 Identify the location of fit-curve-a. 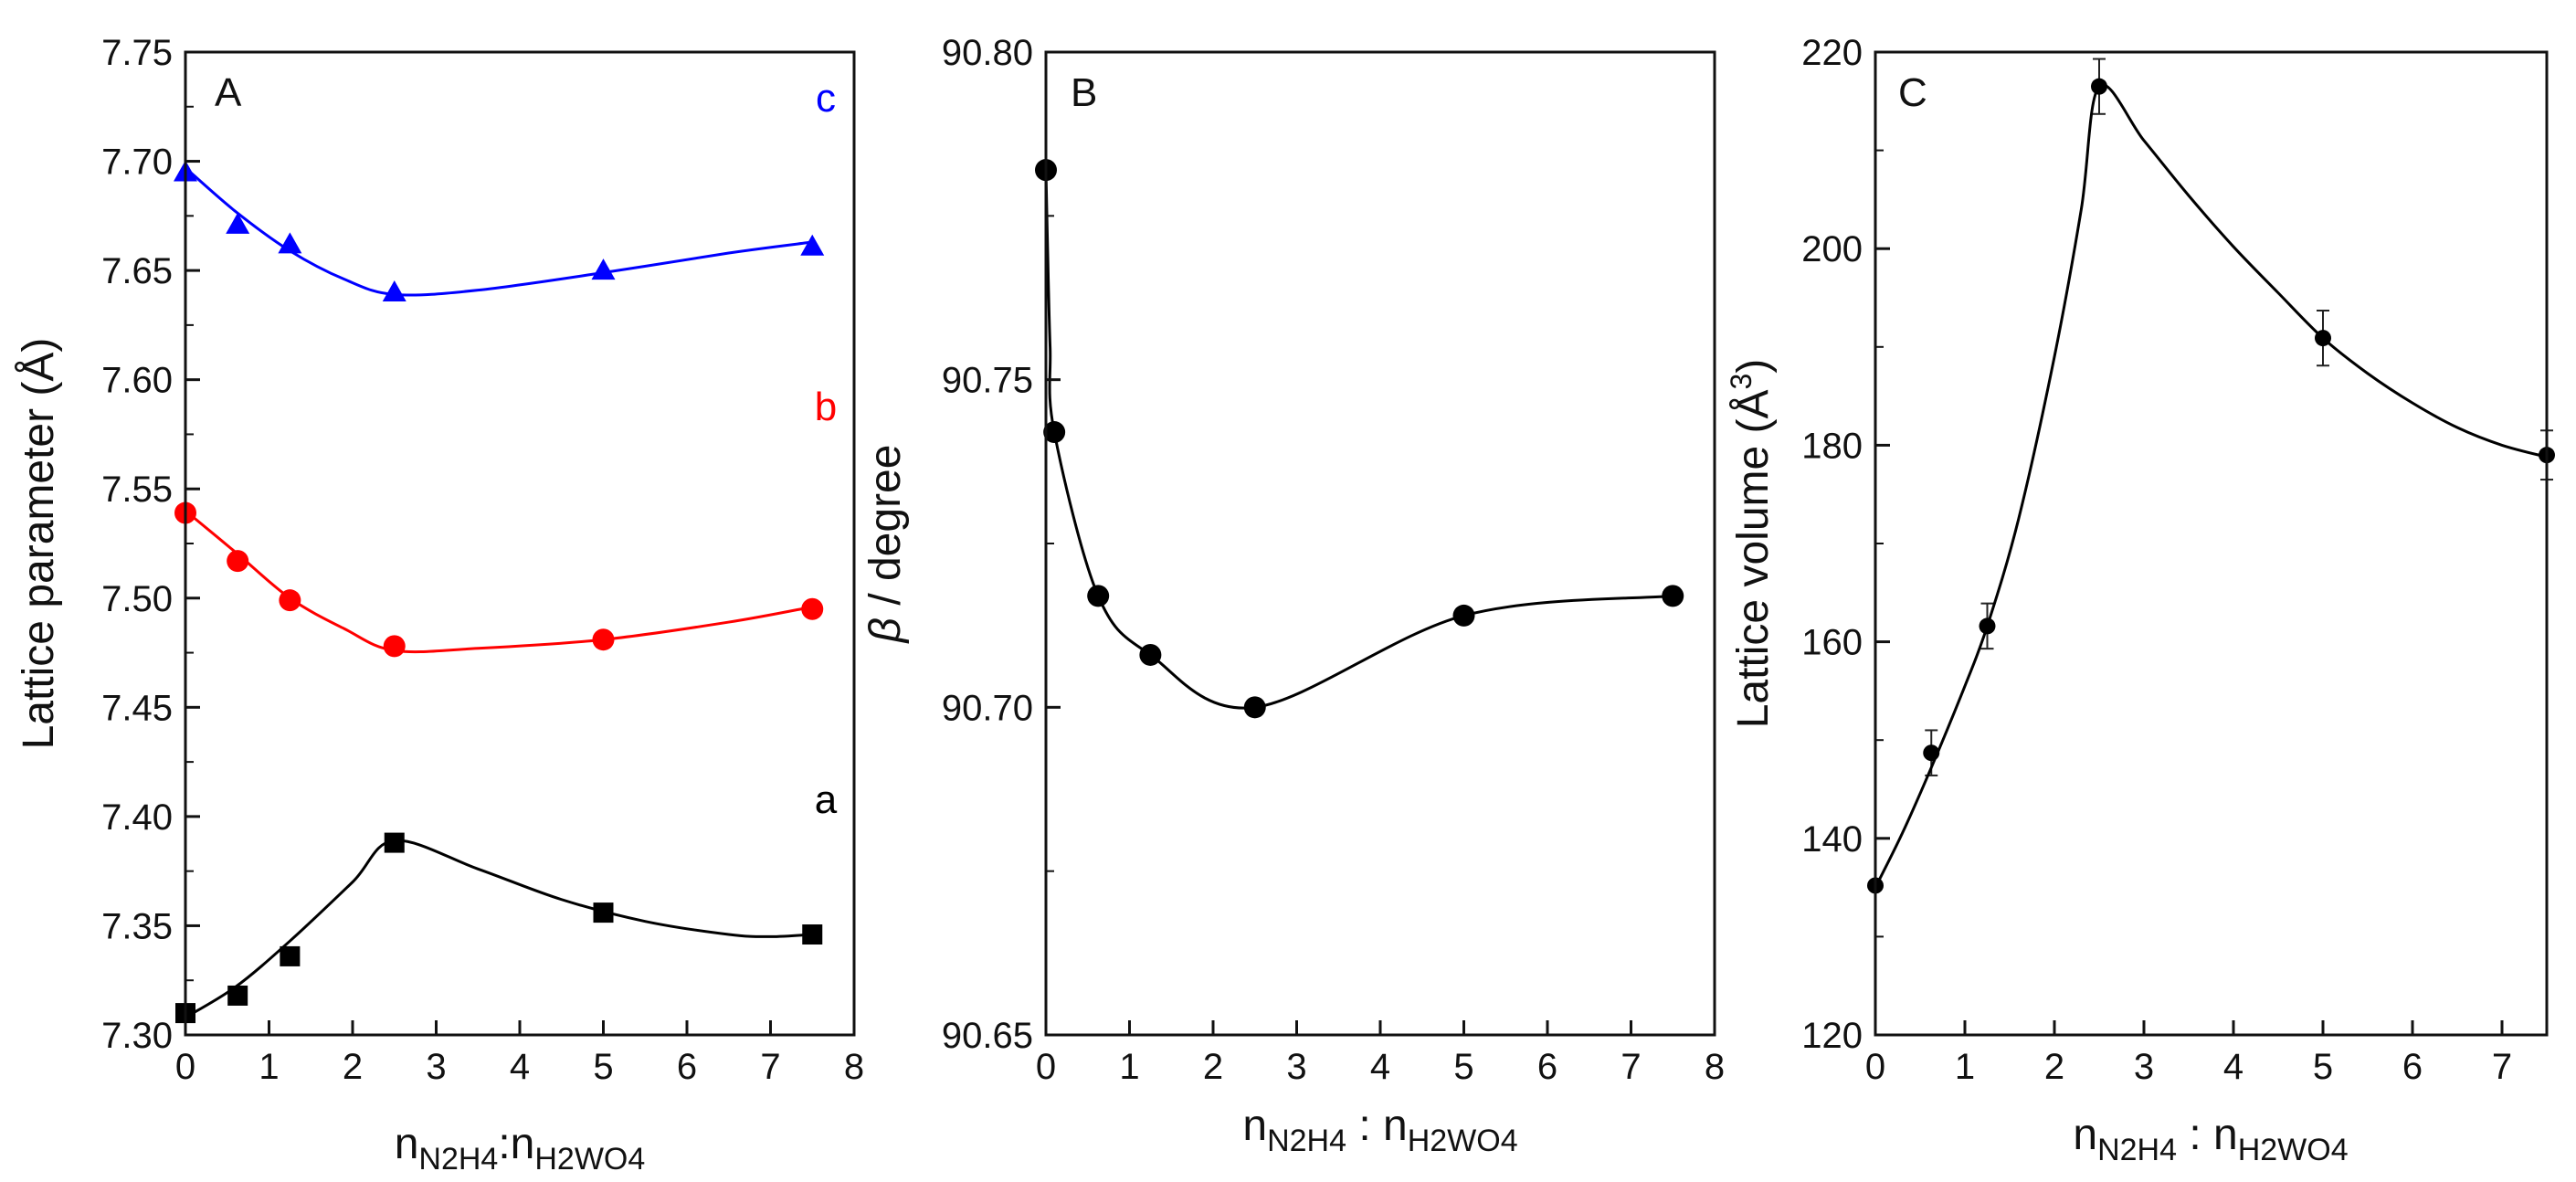
(499, 929).